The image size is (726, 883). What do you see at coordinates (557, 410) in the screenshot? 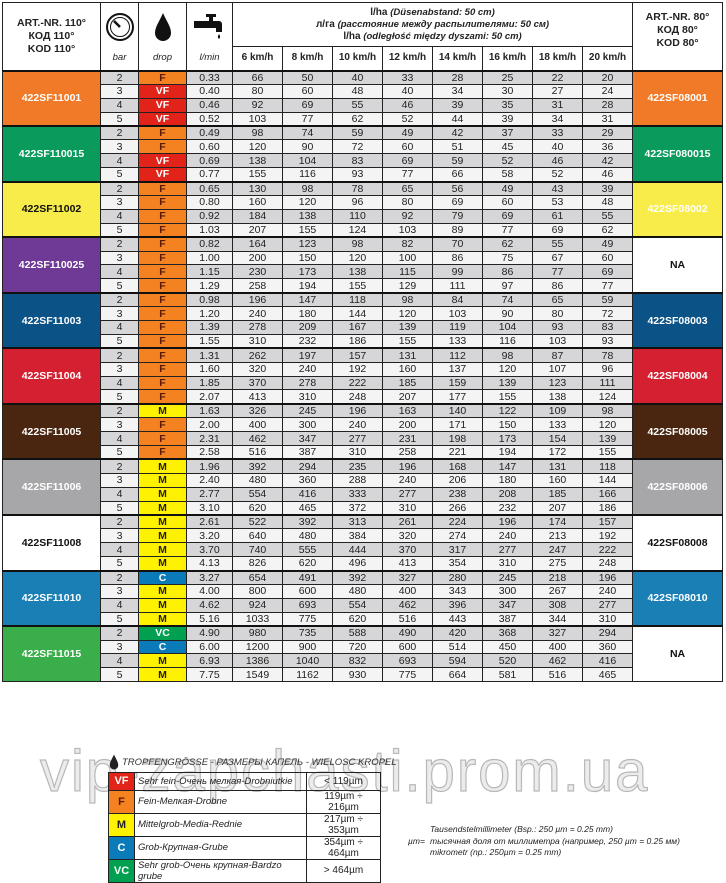
I see `lha-cell: 109` at bounding box center [557, 410].